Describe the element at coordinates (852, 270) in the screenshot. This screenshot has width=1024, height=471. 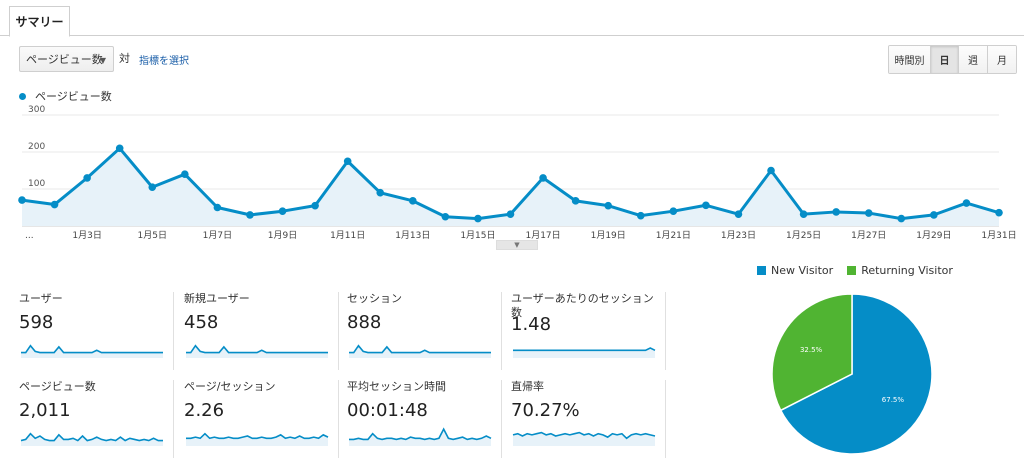
I see `legend-swatch` at that location.